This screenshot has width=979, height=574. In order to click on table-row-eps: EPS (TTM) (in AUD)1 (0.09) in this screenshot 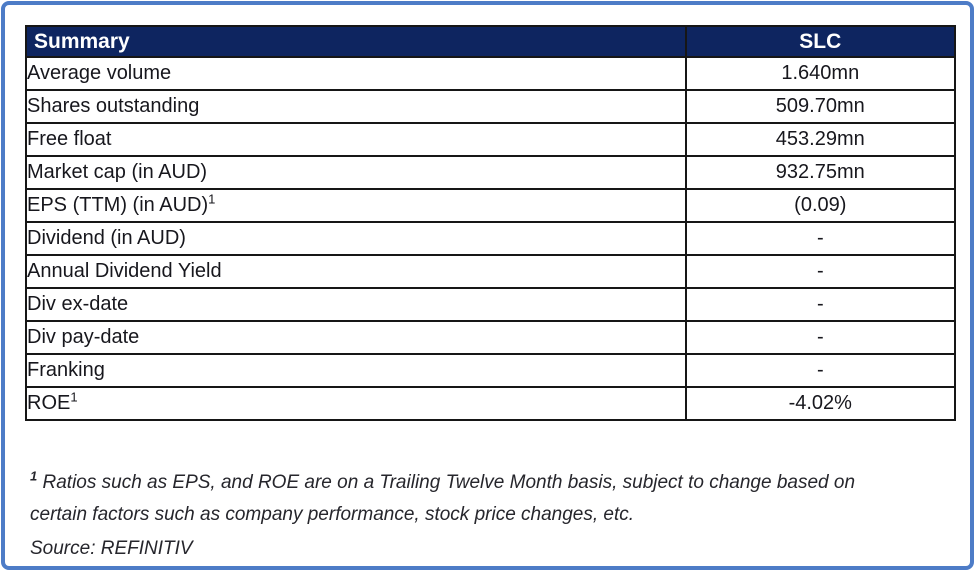, I will do `click(491, 205)`.